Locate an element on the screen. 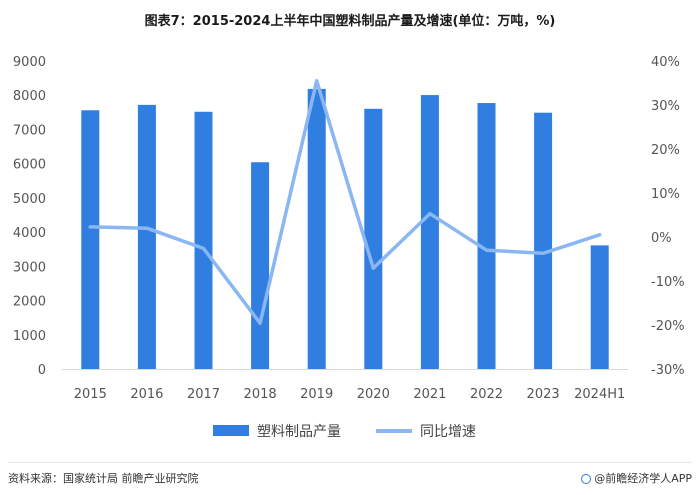 The width and height of the screenshot is (700, 495). chart-title: 图表7：2015-2024上半年中国塑料制品产量及增速(单位：万吨，%) is located at coordinates (350, 21).